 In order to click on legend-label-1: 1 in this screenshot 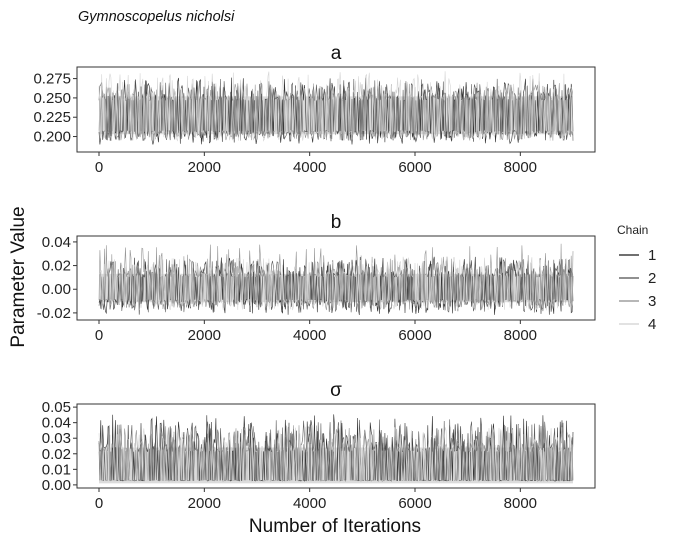, I will do `click(652, 255)`.